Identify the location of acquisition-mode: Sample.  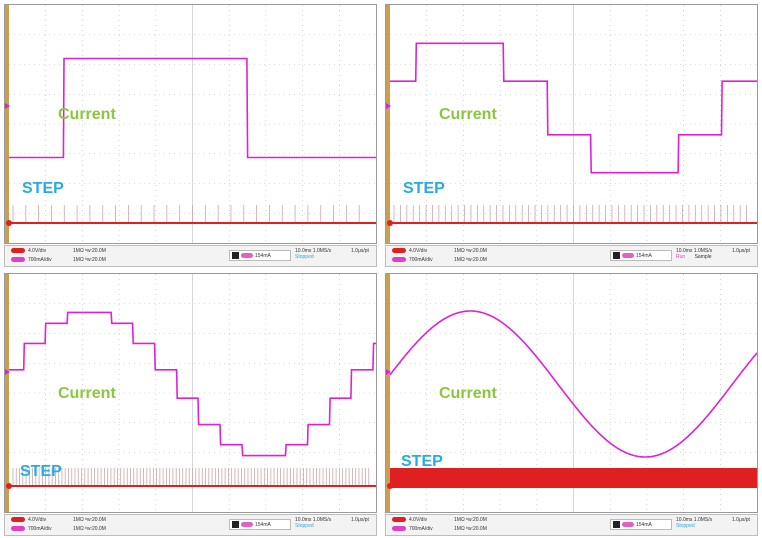
(703, 257).